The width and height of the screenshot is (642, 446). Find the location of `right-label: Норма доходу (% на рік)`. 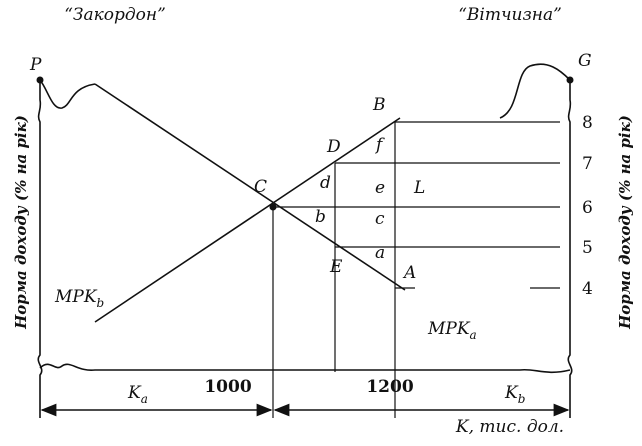

right-label: Норма доходу (% на рік) is located at coordinates (625, 222).